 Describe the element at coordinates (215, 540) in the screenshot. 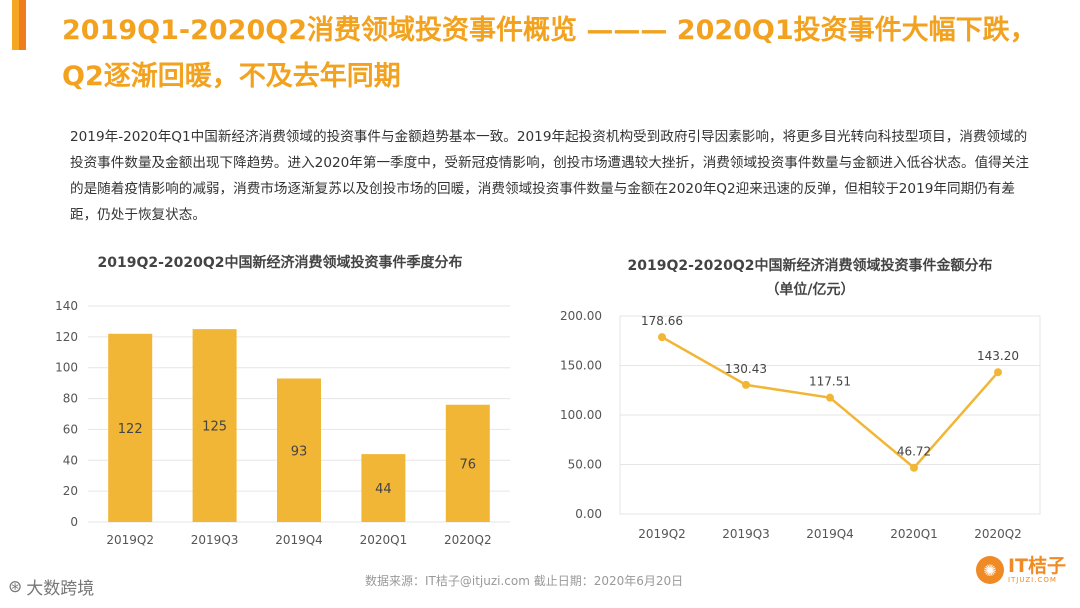

I see `bar-x-tick-label: 2019Q3` at that location.